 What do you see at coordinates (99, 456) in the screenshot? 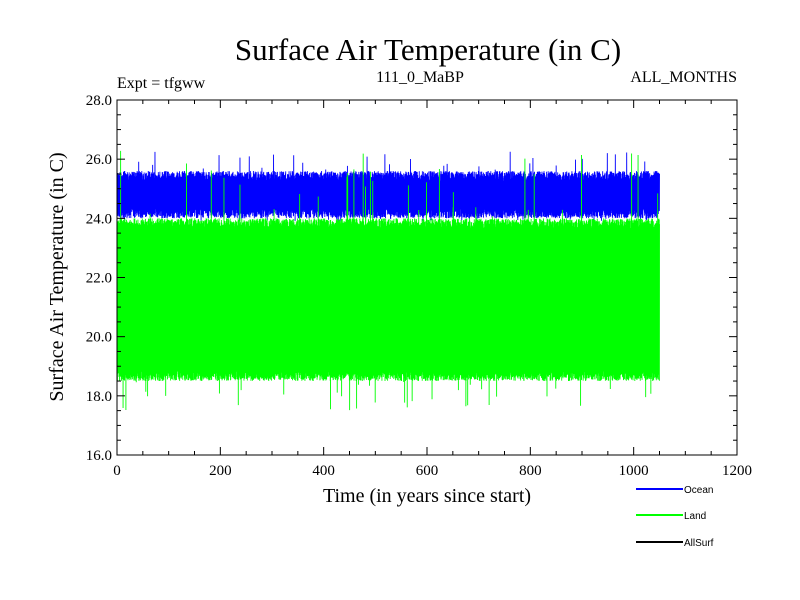
I see `y-tick-label: 16.0` at bounding box center [99, 456].